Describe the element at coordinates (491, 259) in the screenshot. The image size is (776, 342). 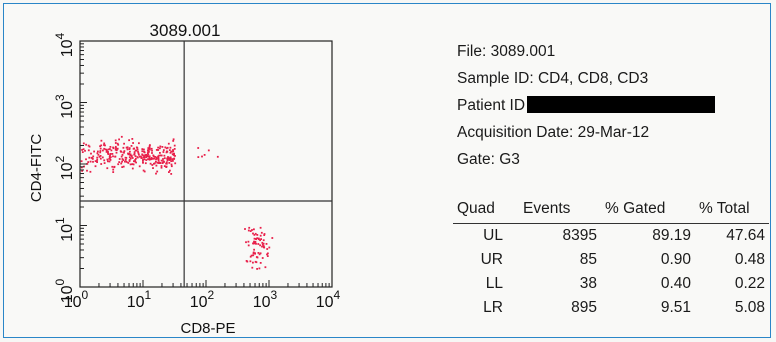
I see `cell-quad: UR` at that location.